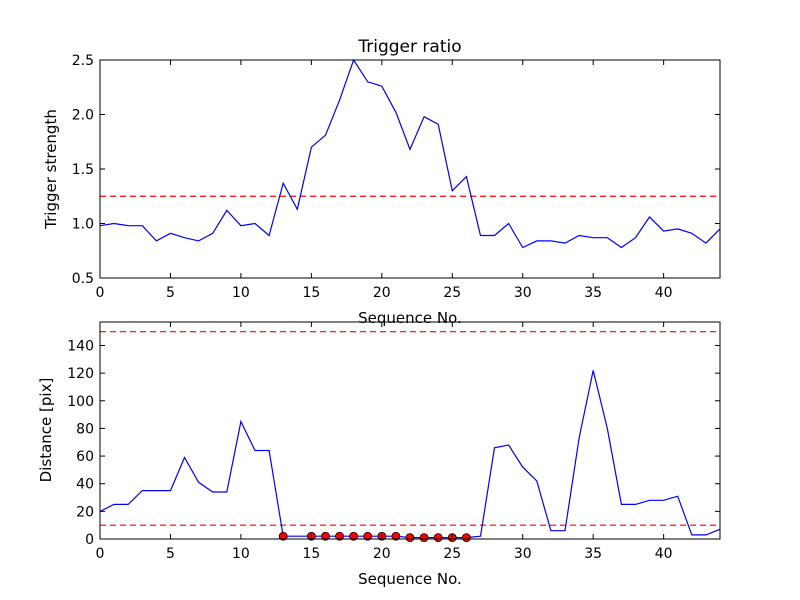  Describe the element at coordinates (83, 61) in the screenshot. I see `y-tick-label: 2.5` at that location.